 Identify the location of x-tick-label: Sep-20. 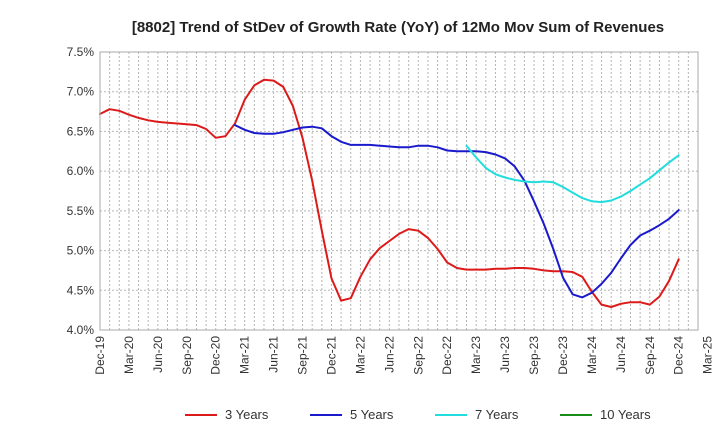
(187, 355).